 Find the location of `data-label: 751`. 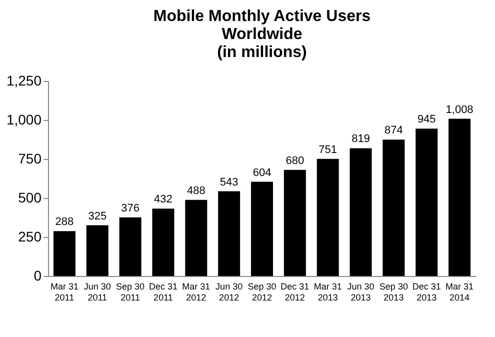

data-label: 751 is located at coordinates (328, 150).